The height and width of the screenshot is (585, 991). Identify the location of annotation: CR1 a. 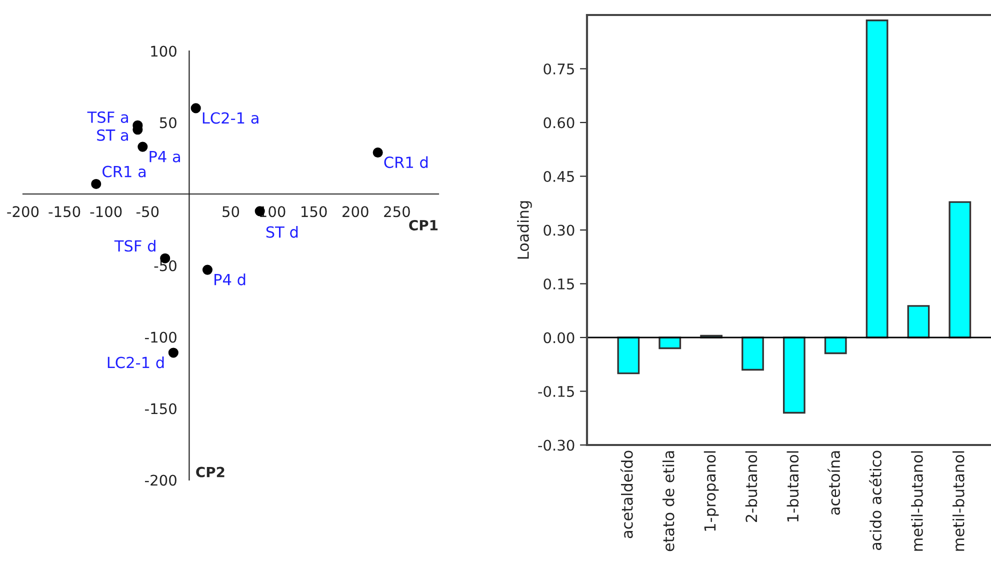
(124, 172).